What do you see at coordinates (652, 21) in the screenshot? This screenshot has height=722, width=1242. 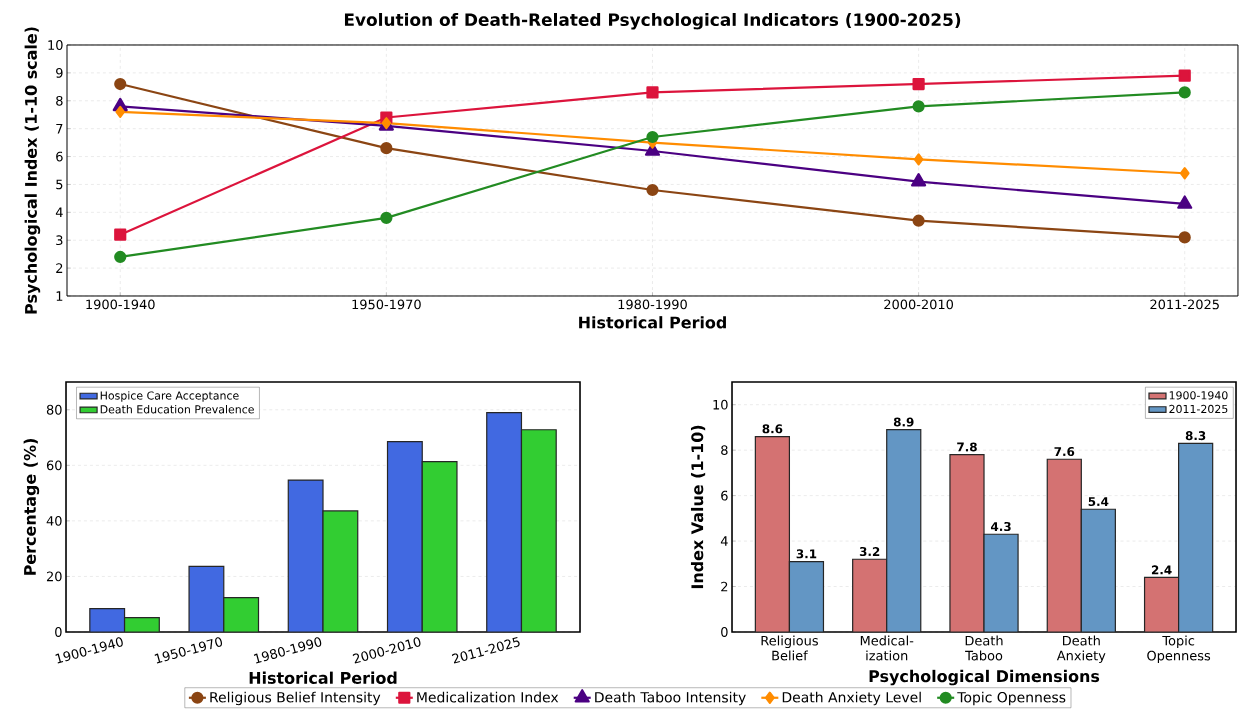 I see `chart-title: Evolution of Death-Related Psychological Indicators (1900-2025)` at bounding box center [652, 21].